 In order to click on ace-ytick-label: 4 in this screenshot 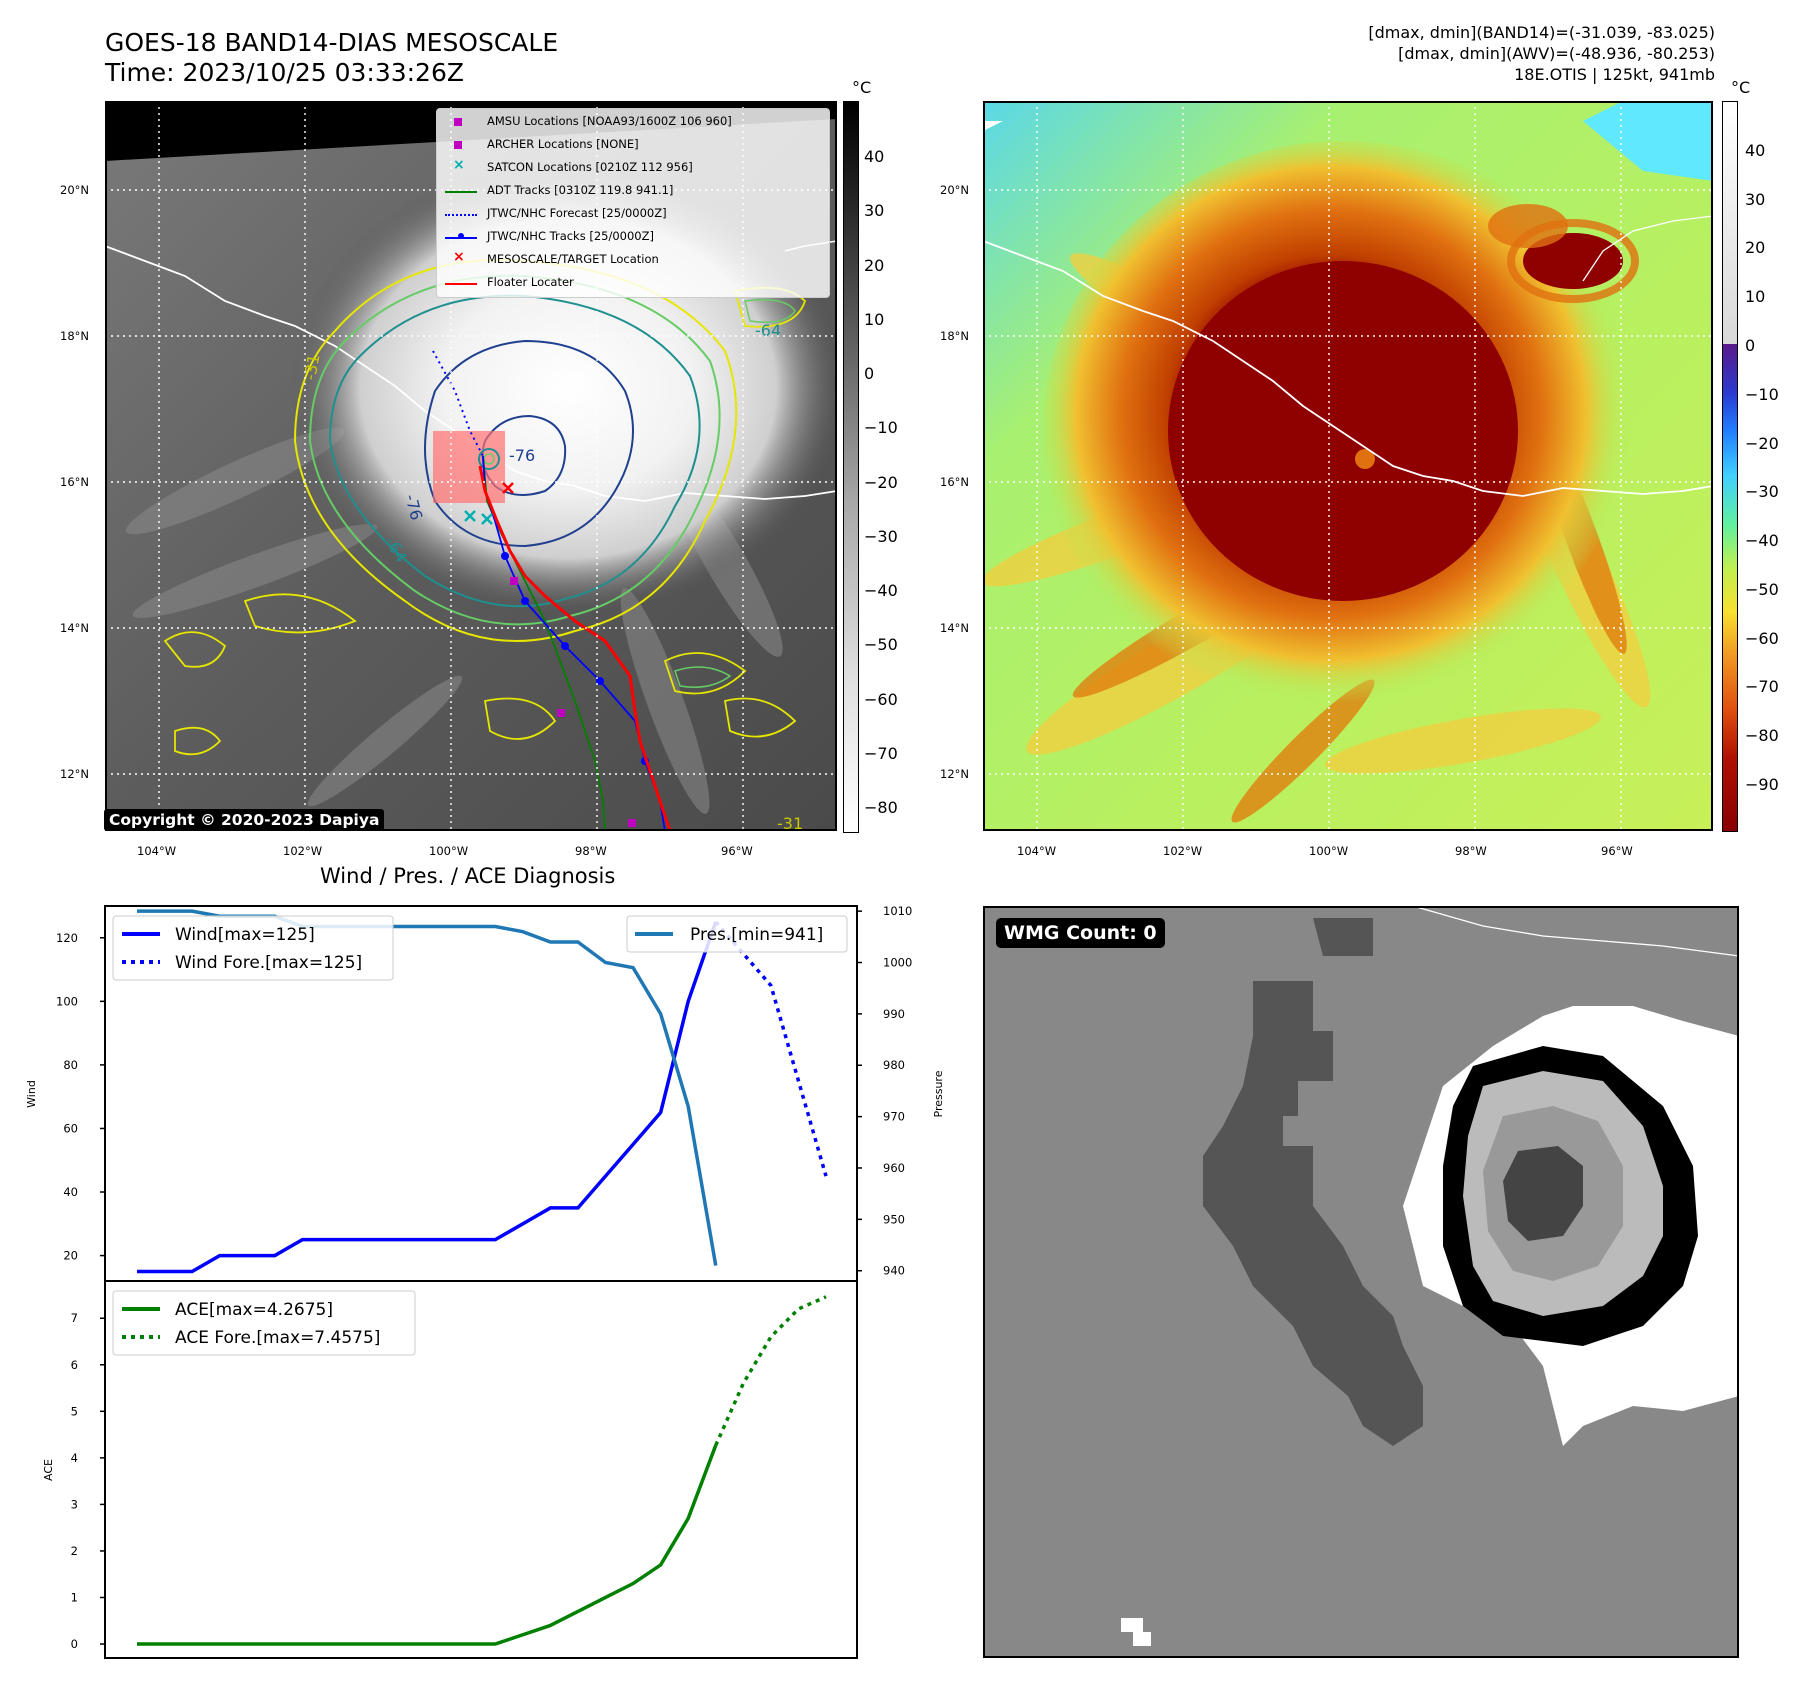, I will do `click(74, 1458)`.